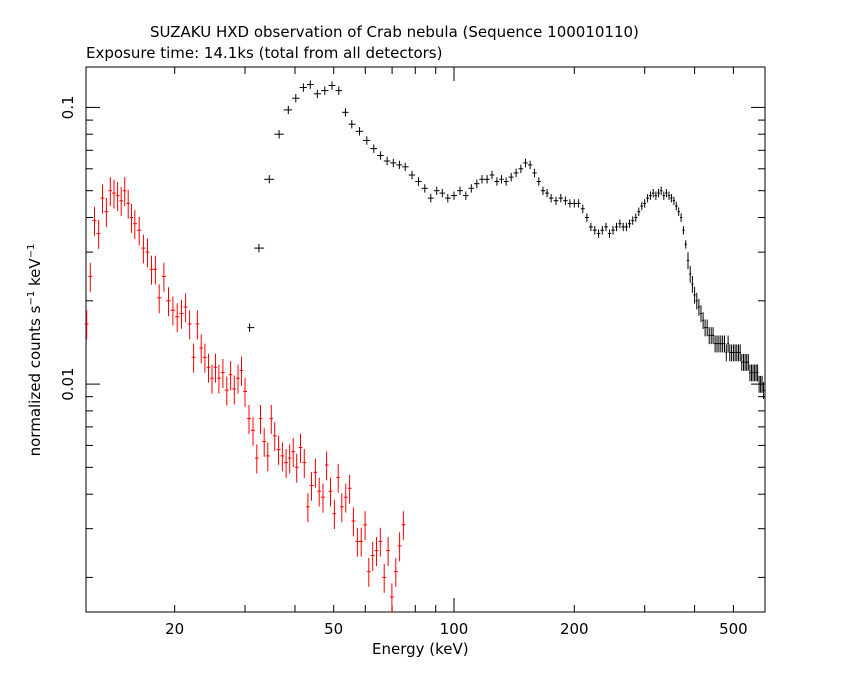  I want to click on x-axis-label: Energy (keV), so click(420, 649).